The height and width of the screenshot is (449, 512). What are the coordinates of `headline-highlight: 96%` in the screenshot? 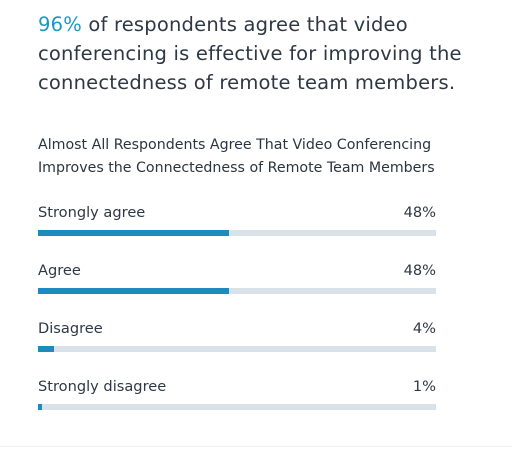 It's located at (60, 24).